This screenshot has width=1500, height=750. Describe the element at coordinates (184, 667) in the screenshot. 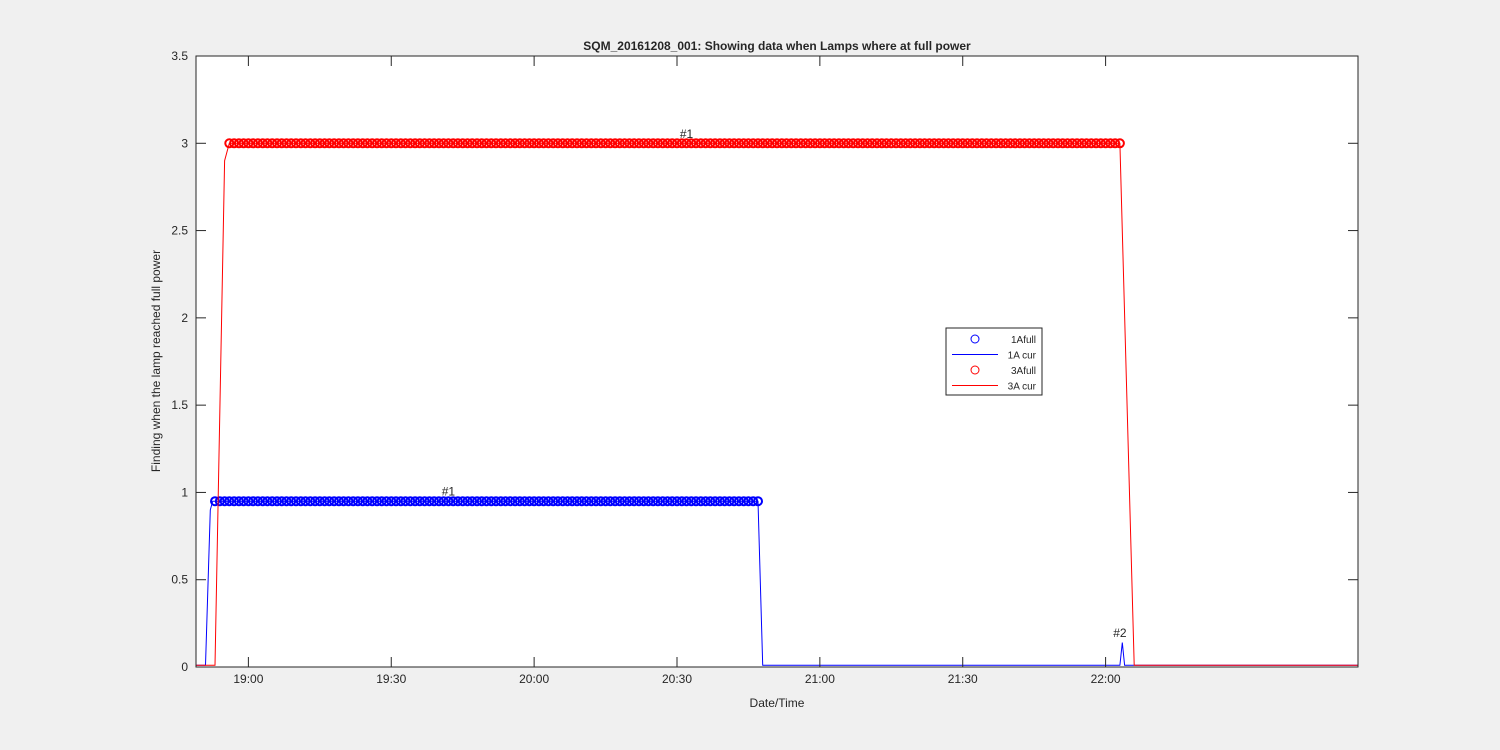

I see `y-tick-label: 0` at that location.